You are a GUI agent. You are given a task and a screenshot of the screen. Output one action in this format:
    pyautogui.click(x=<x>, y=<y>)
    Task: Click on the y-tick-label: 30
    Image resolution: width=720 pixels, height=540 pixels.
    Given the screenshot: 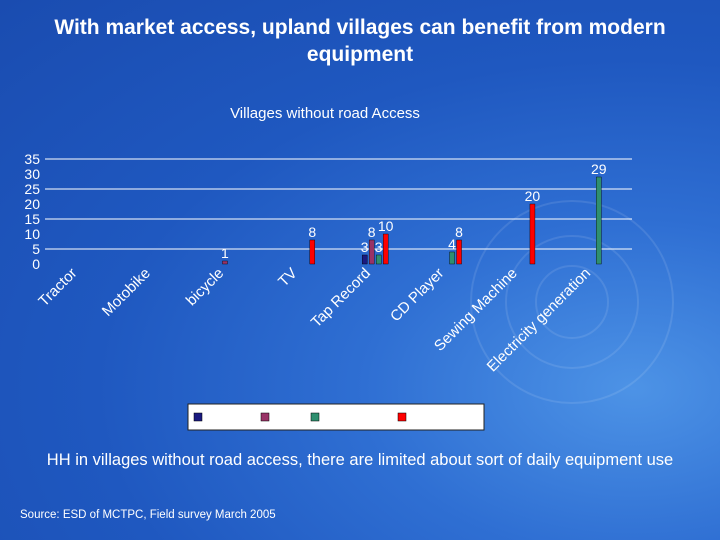 What is the action you would take?
    pyautogui.click(x=32, y=174)
    